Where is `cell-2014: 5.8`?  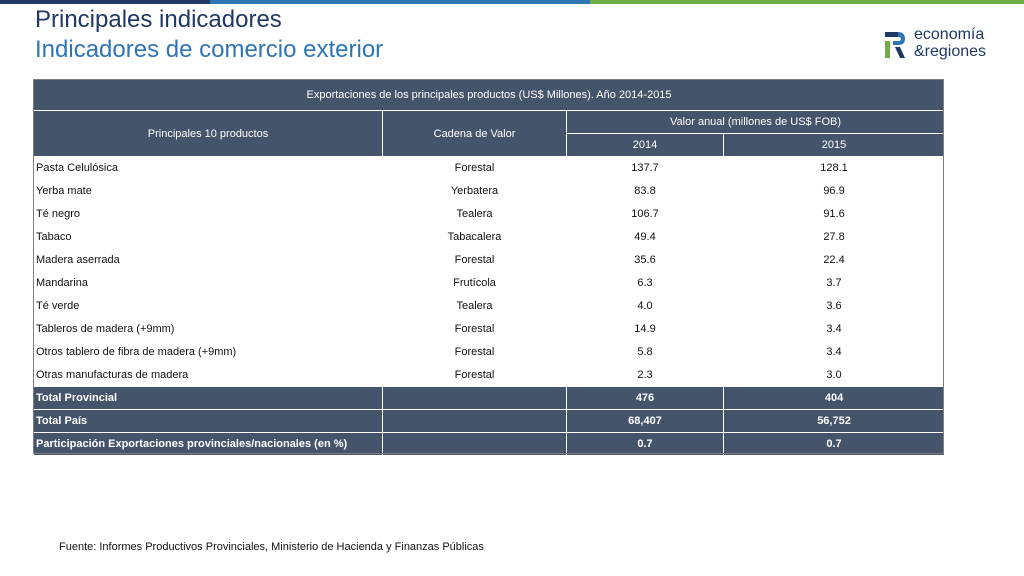 cell-2014: 5.8 is located at coordinates (645, 352).